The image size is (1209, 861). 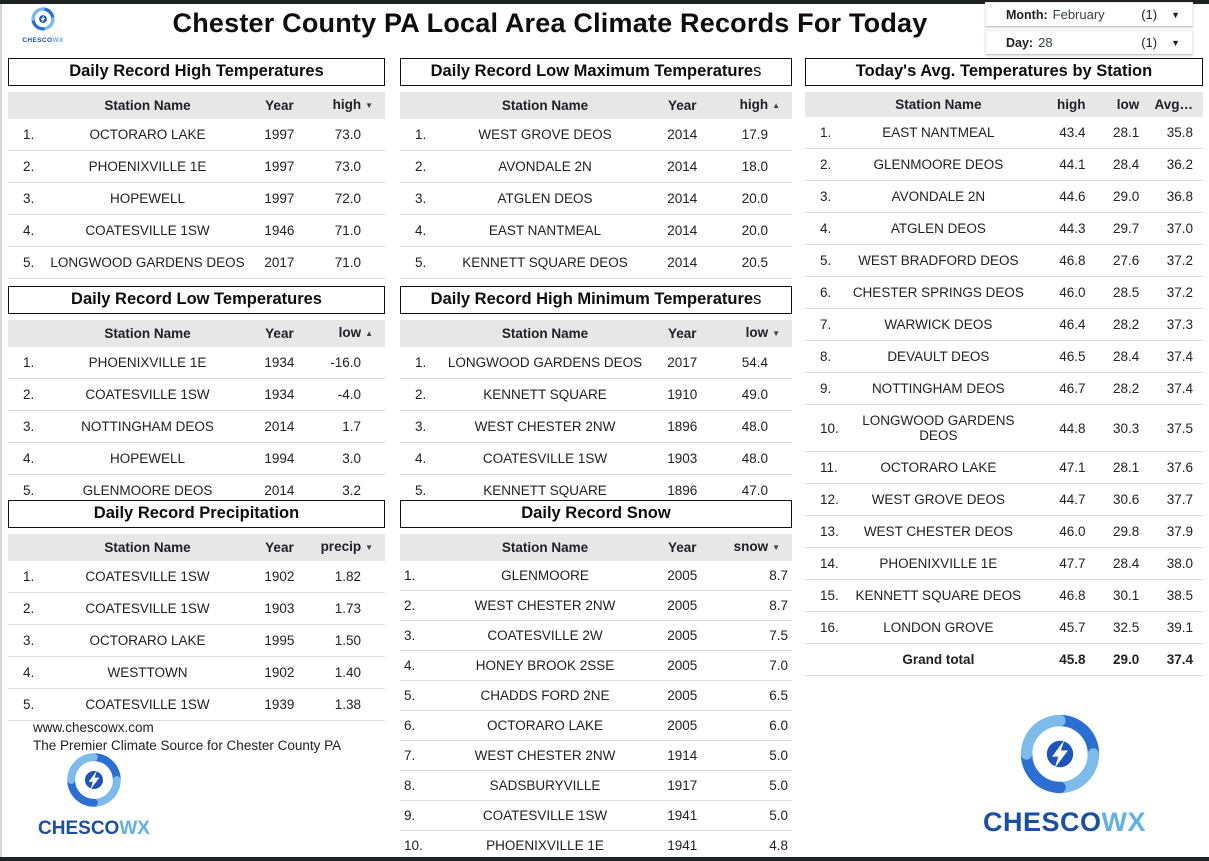 I want to click on cell: 43.4, so click(x=1065, y=133).